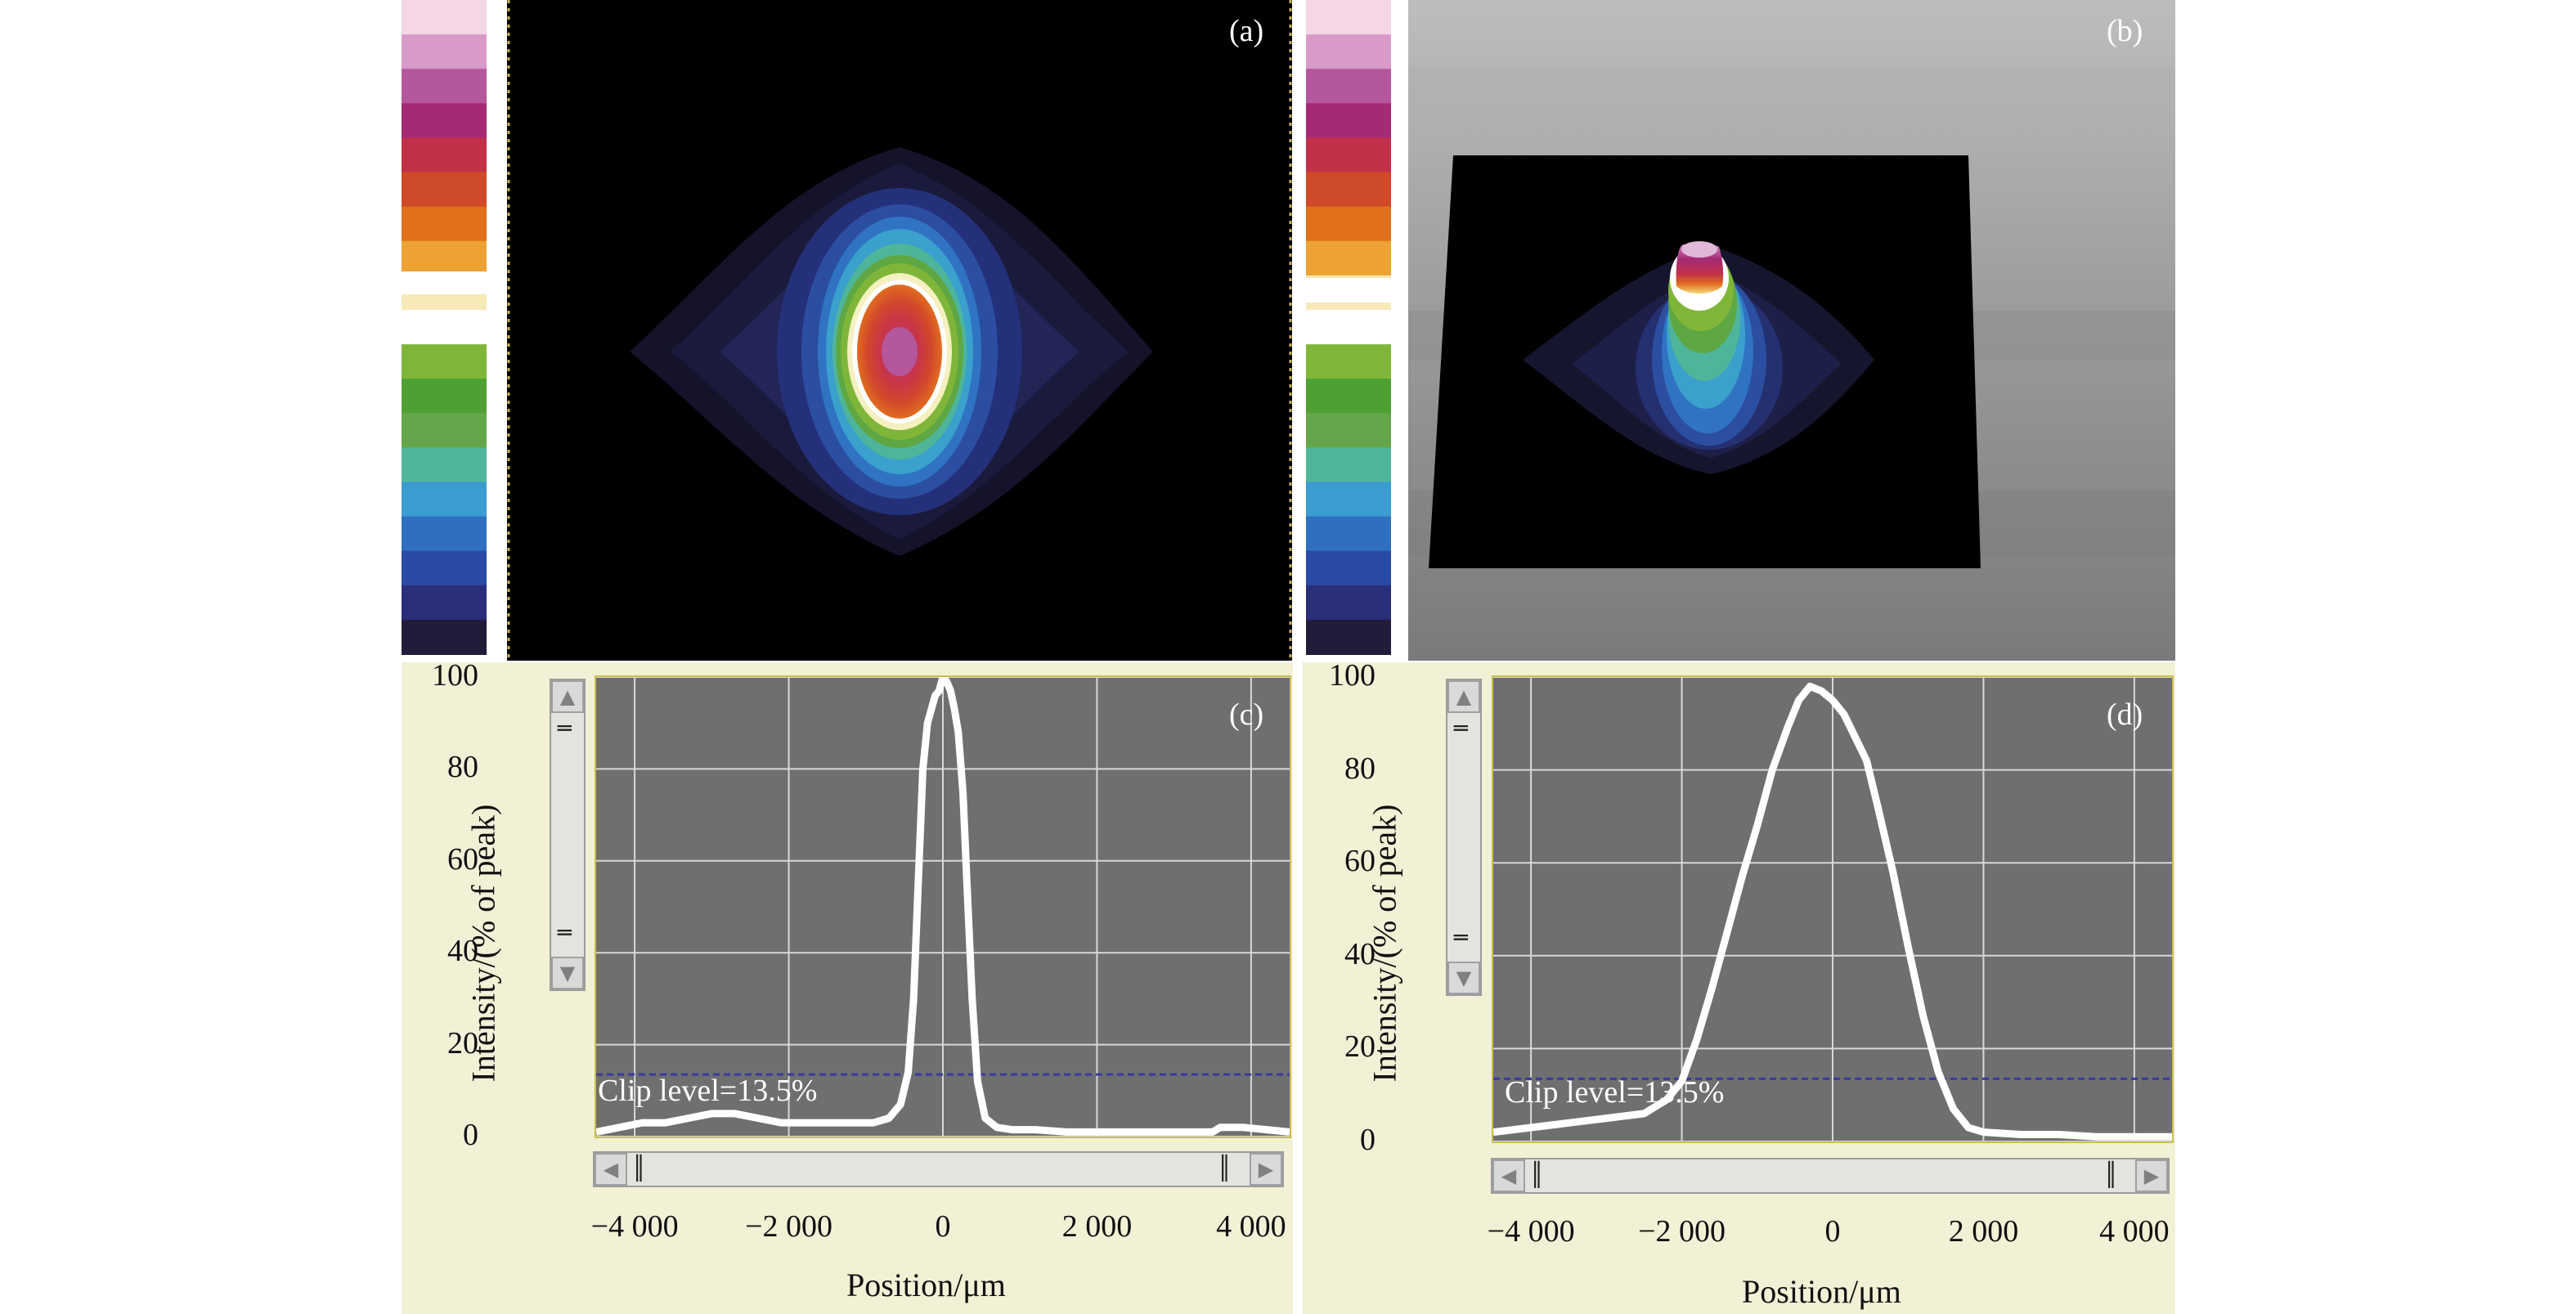 Image resolution: width=2576 pixels, height=1314 pixels. What do you see at coordinates (1461, 937) in the screenshot?
I see `scroll-thumb-bottom-d: ═` at bounding box center [1461, 937].